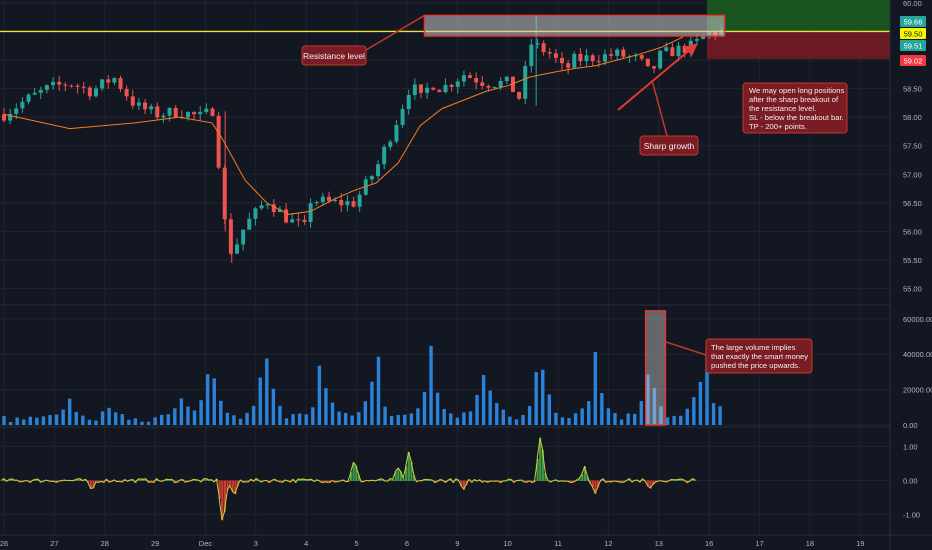 The image size is (932, 550). What do you see at coordinates (794, 99) in the screenshot?
I see `trade-plan-line: after the sharp breakout of` at bounding box center [794, 99].